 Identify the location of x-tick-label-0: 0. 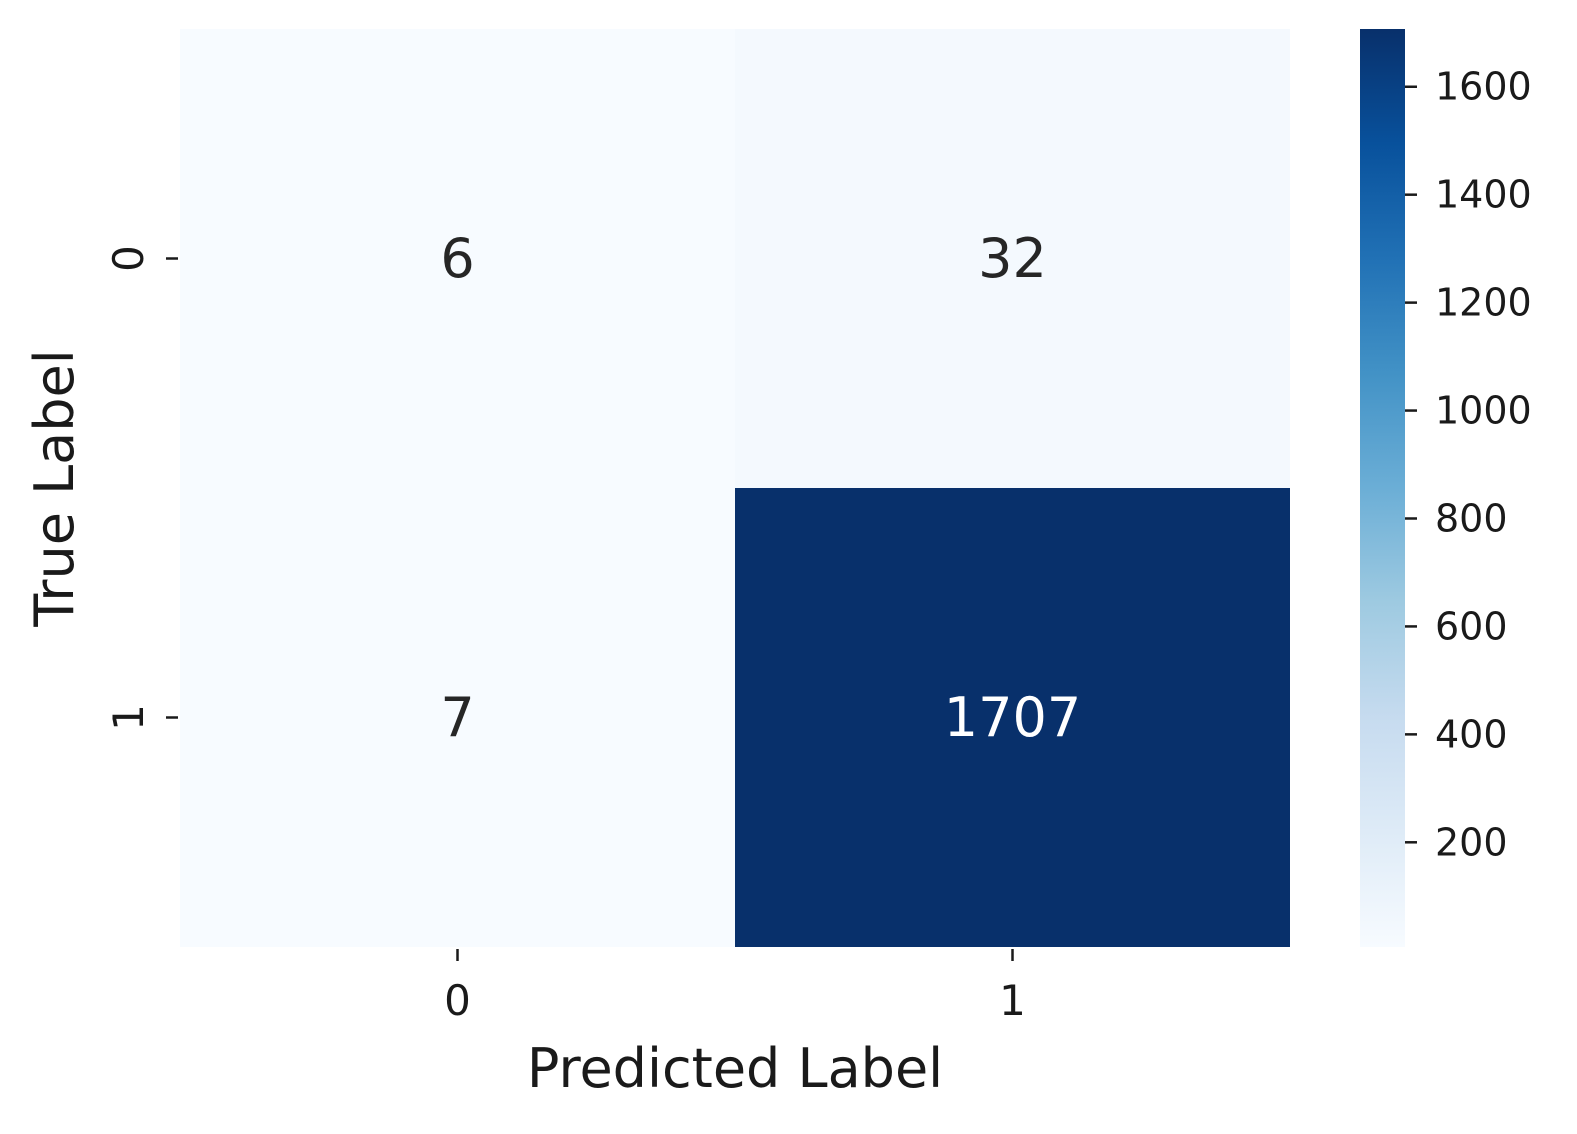
(457, 1000).